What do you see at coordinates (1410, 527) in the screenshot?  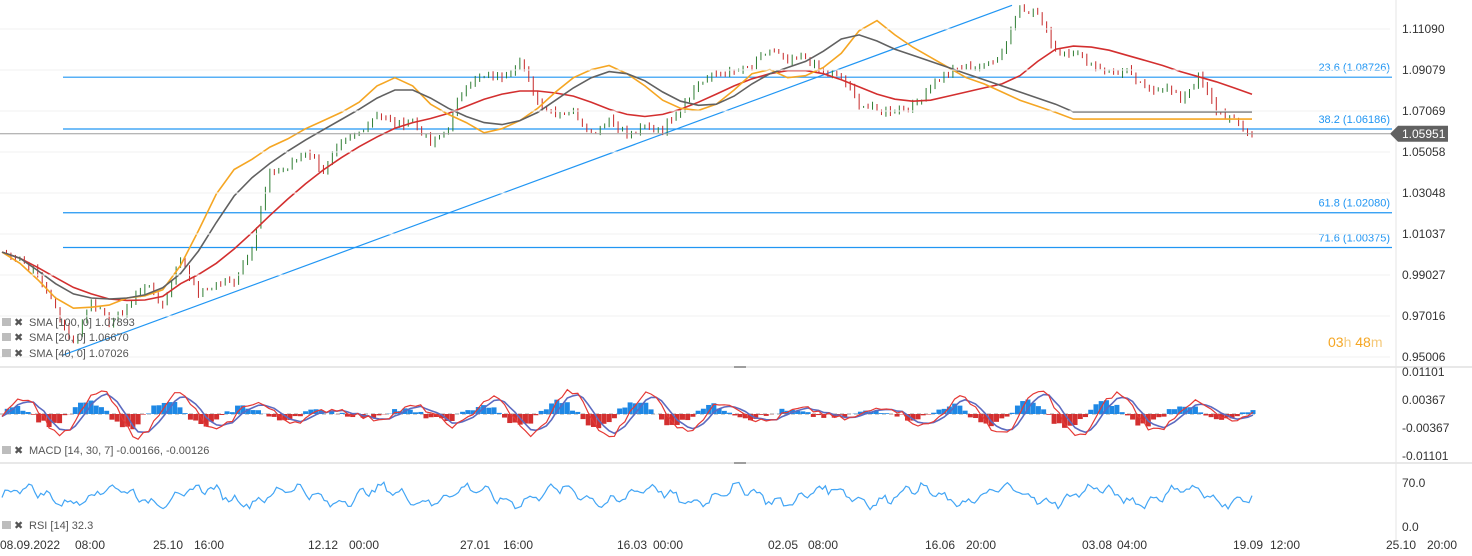 I see `rsi-tick-label: 0.0` at bounding box center [1410, 527].